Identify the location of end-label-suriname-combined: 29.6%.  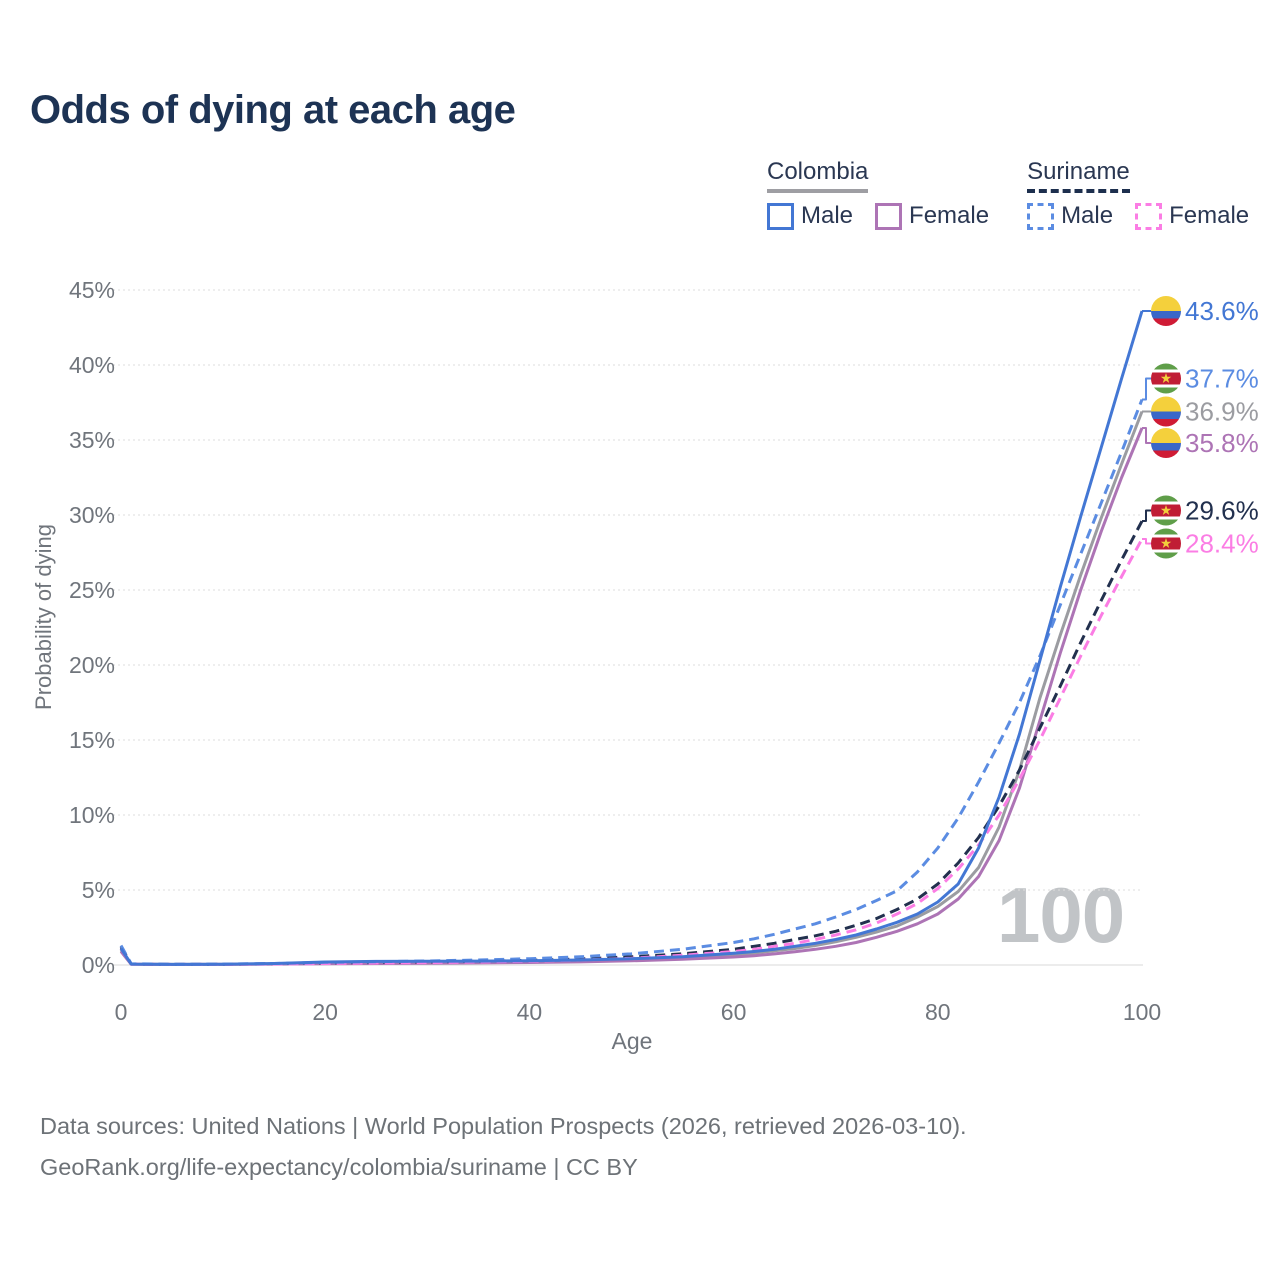
(1222, 511).